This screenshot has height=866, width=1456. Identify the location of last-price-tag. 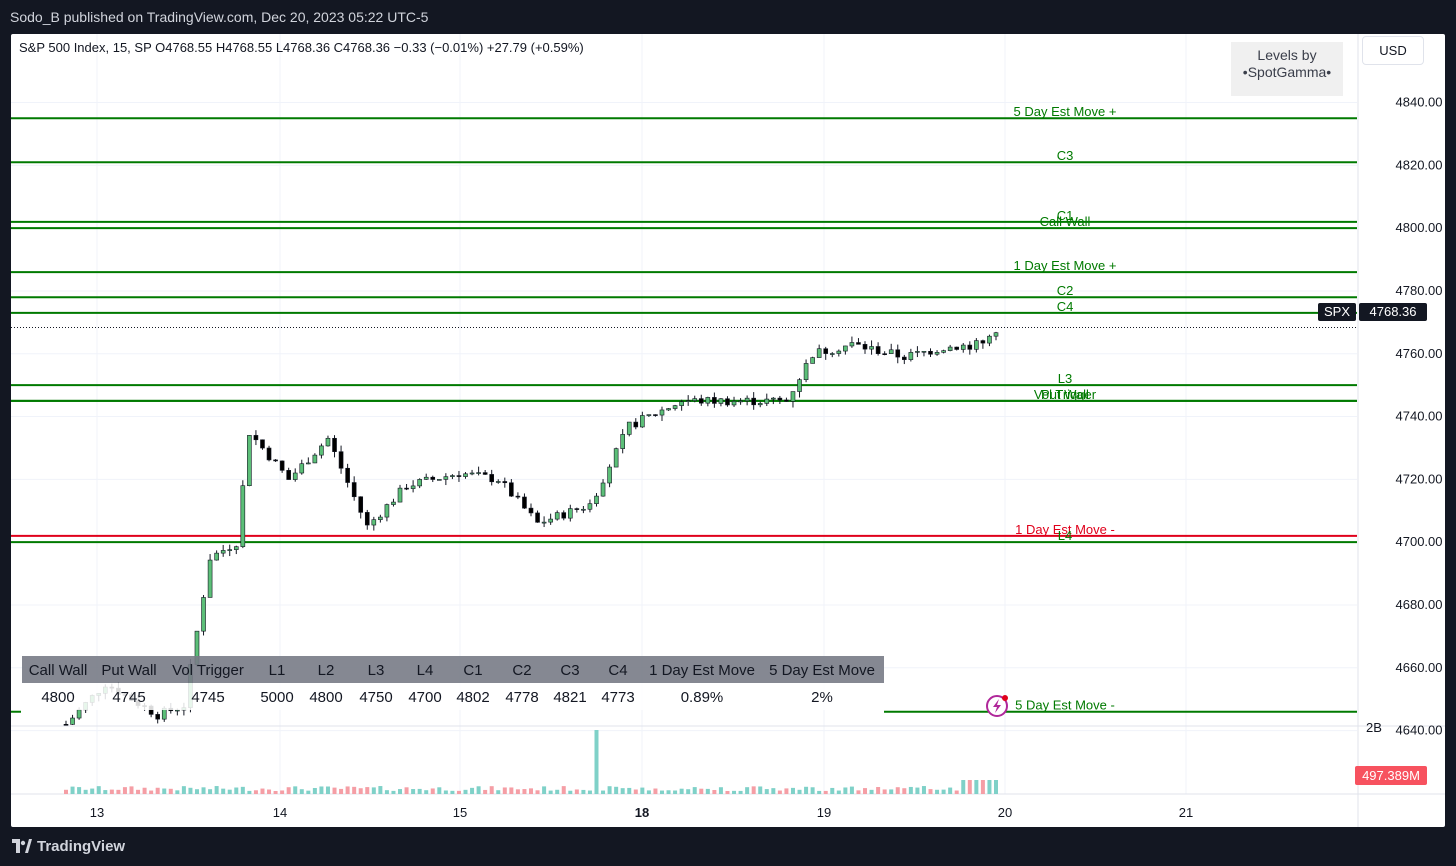
(1393, 312).